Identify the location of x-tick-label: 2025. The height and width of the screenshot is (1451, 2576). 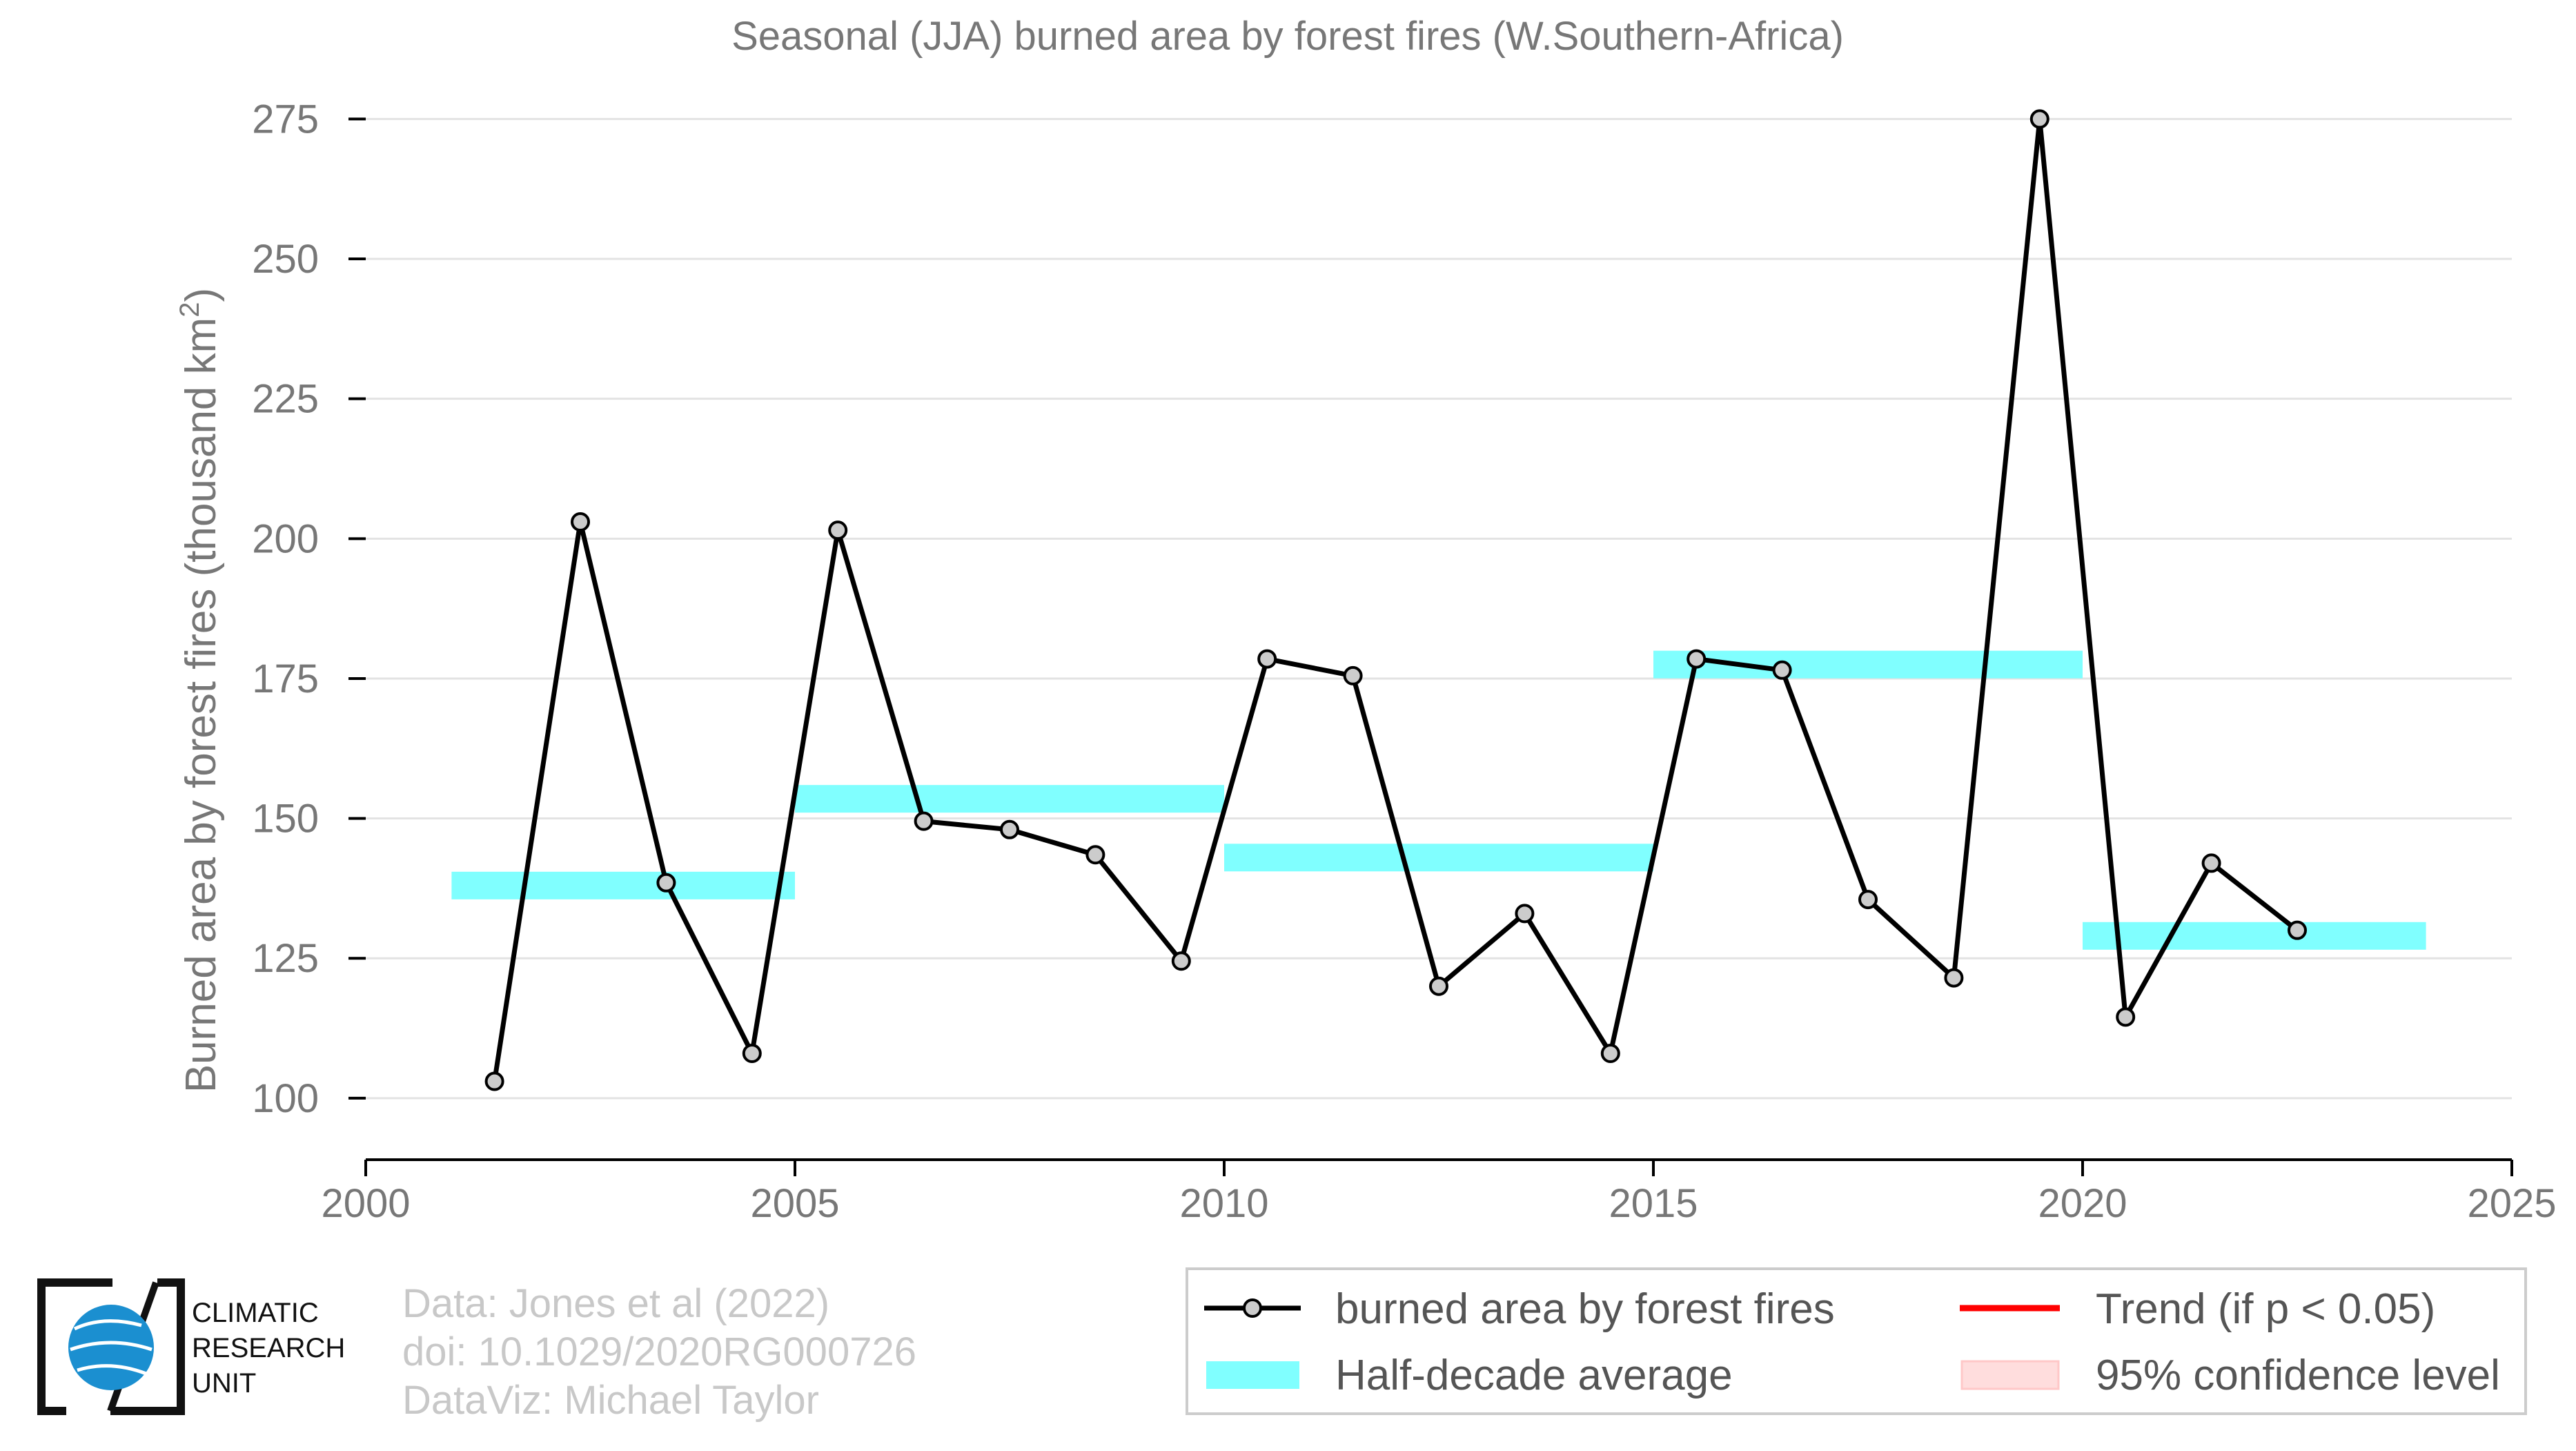
(2511, 1203).